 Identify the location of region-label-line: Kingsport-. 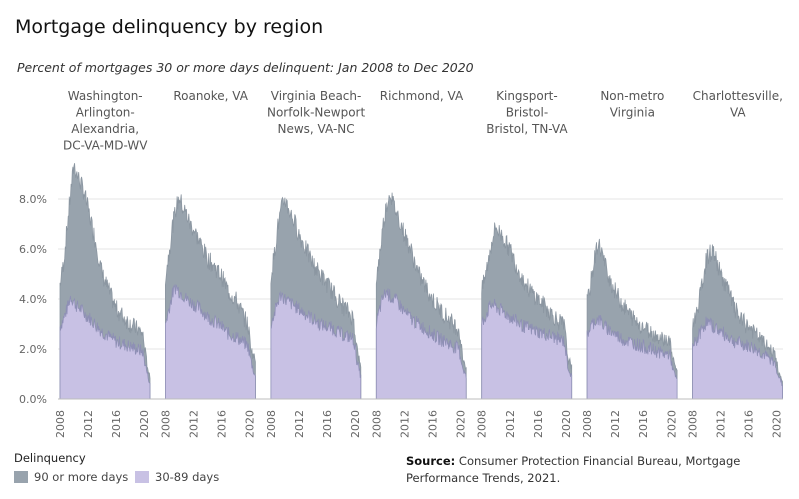
(527, 96).